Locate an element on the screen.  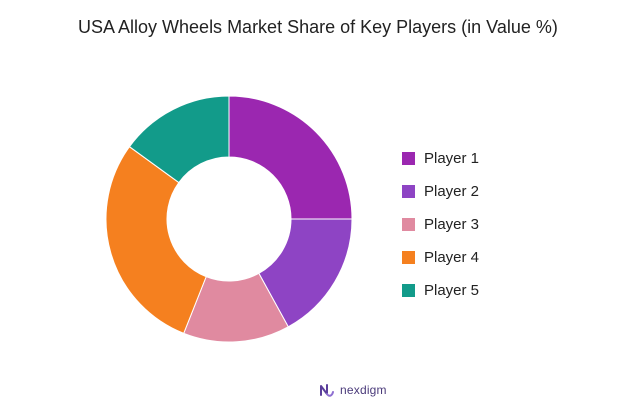
brand-footer: nexdigm is located at coordinates (352, 390).